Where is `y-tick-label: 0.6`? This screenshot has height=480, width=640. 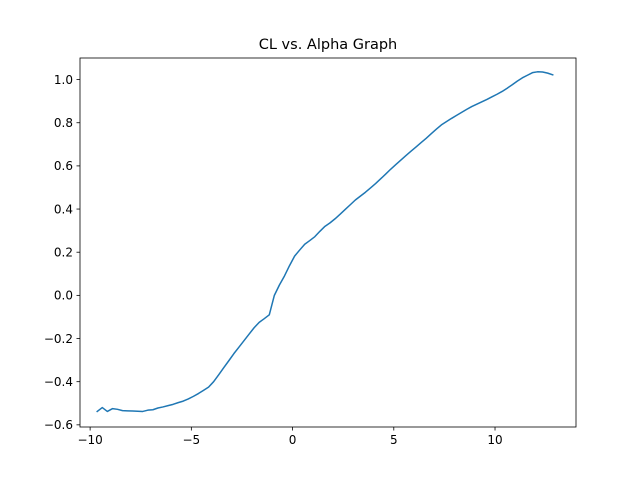 y-tick-label: 0.6 is located at coordinates (63, 166).